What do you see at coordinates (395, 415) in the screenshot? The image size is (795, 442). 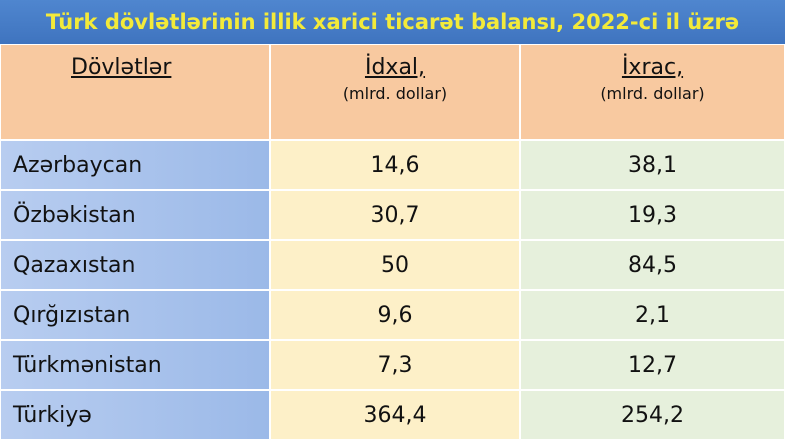 I see `value-cell: 364,4` at bounding box center [395, 415].